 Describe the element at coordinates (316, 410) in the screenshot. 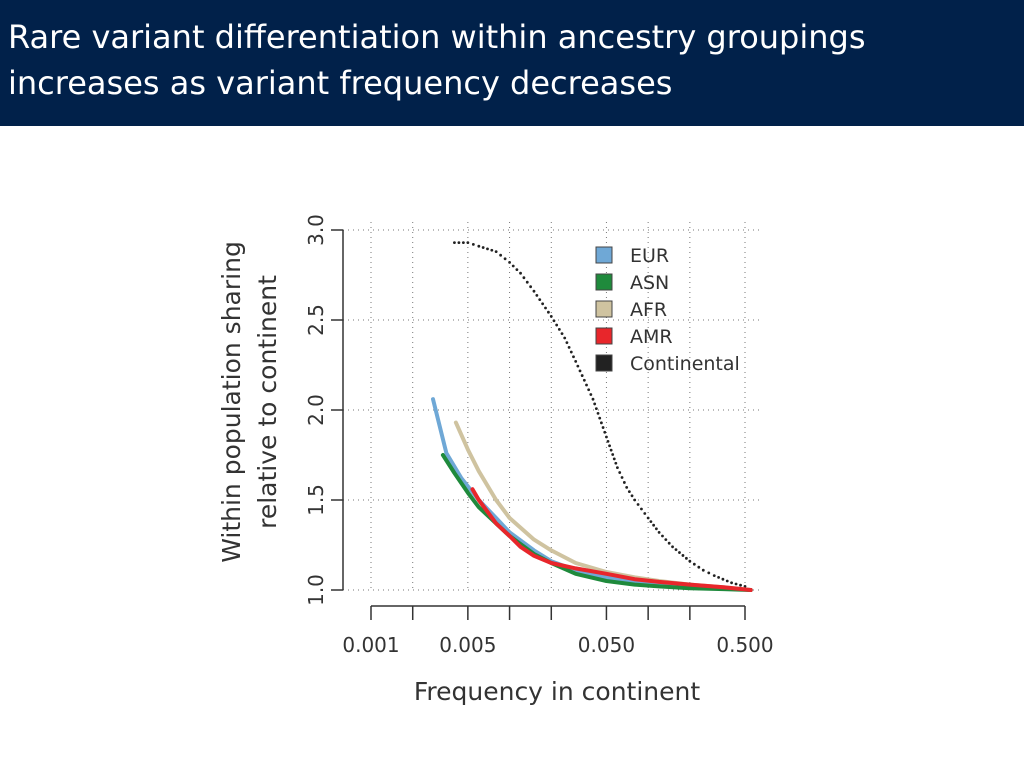

I see `y-tick-label: 2.0` at that location.